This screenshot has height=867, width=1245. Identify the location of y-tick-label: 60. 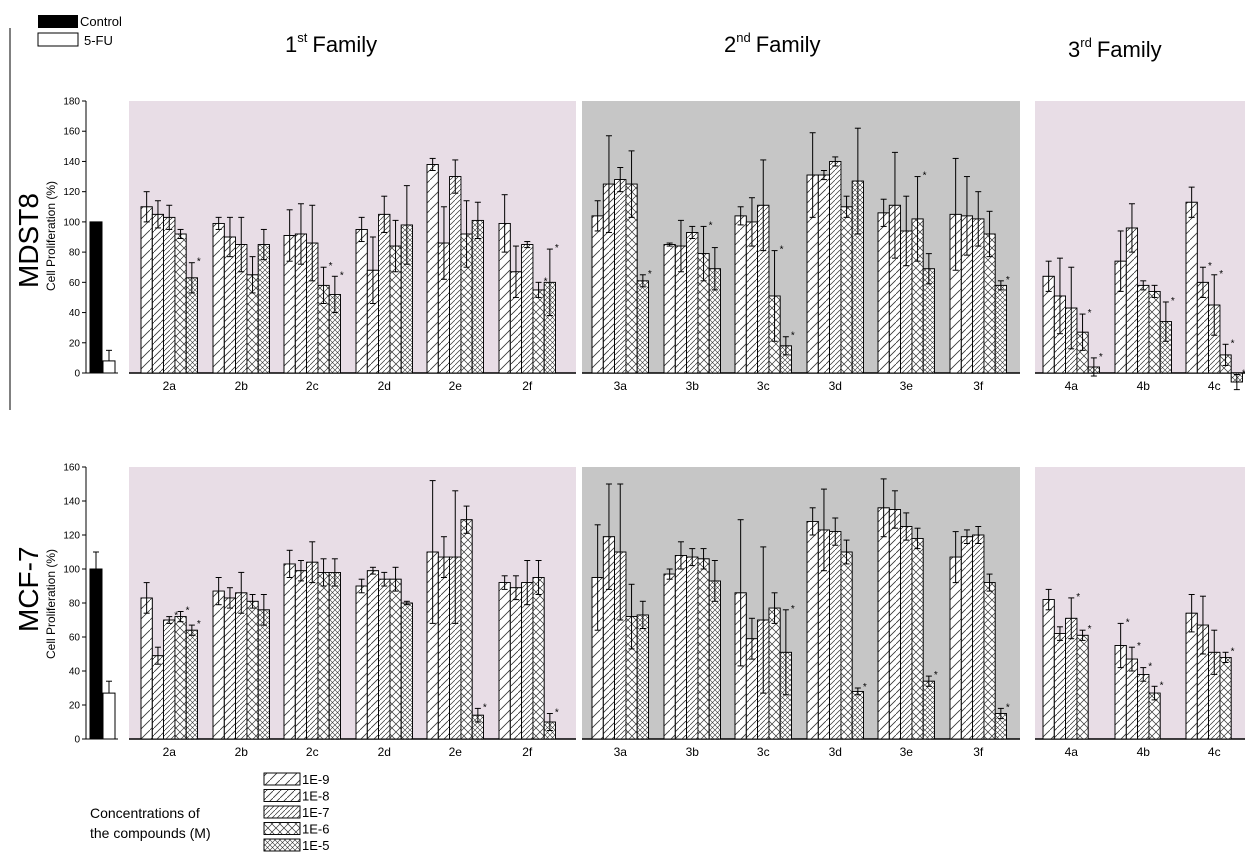
(75, 283).